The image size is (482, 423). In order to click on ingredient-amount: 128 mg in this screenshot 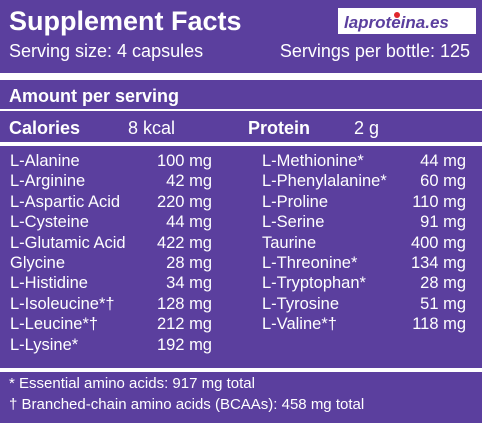, I will do `click(184, 303)`.